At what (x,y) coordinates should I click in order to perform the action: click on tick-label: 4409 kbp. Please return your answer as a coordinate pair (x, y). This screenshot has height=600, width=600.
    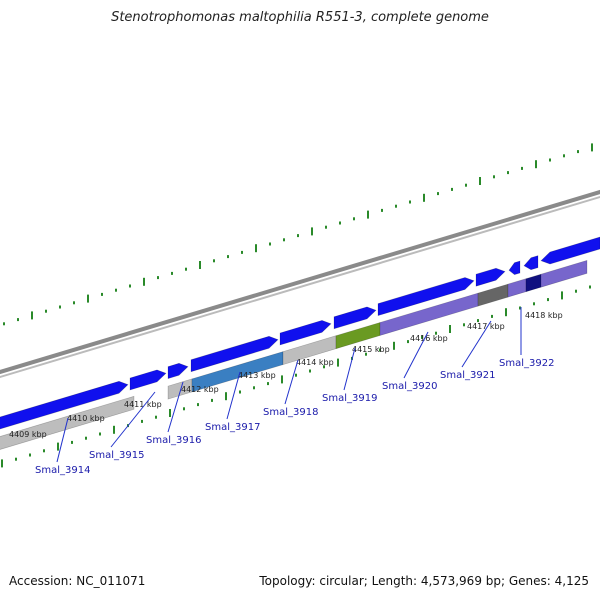
    Looking at the image, I should click on (28, 434).